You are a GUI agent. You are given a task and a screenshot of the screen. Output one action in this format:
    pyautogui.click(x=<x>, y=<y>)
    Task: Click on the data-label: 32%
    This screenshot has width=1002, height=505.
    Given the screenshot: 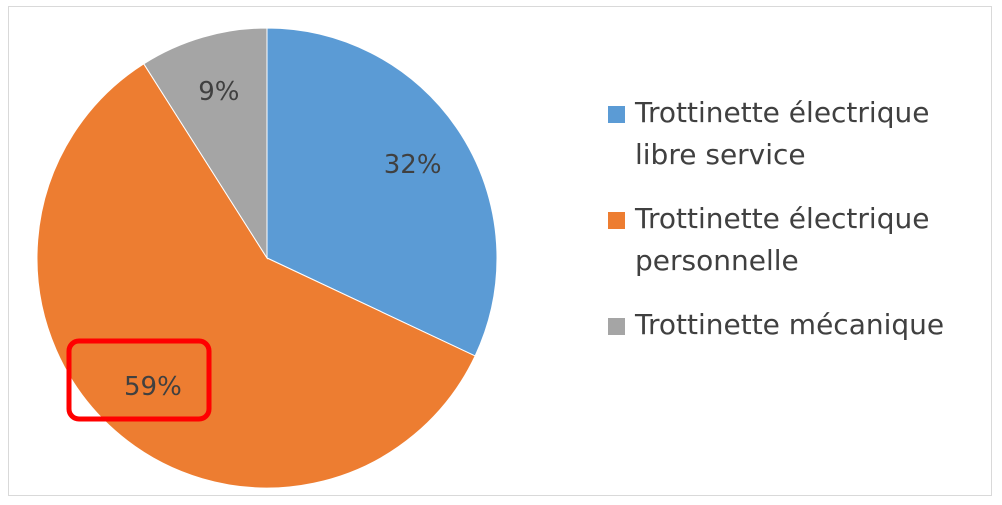 What is the action you would take?
    pyautogui.click(x=413, y=165)
    